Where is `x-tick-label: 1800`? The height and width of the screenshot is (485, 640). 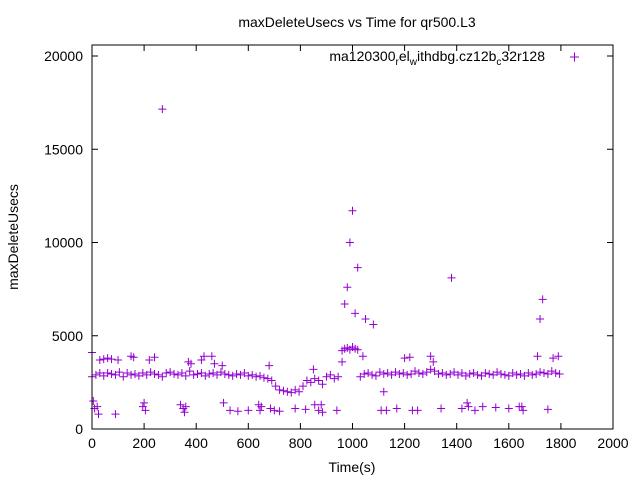
x-tick-label: 1800 is located at coordinates (560, 443).